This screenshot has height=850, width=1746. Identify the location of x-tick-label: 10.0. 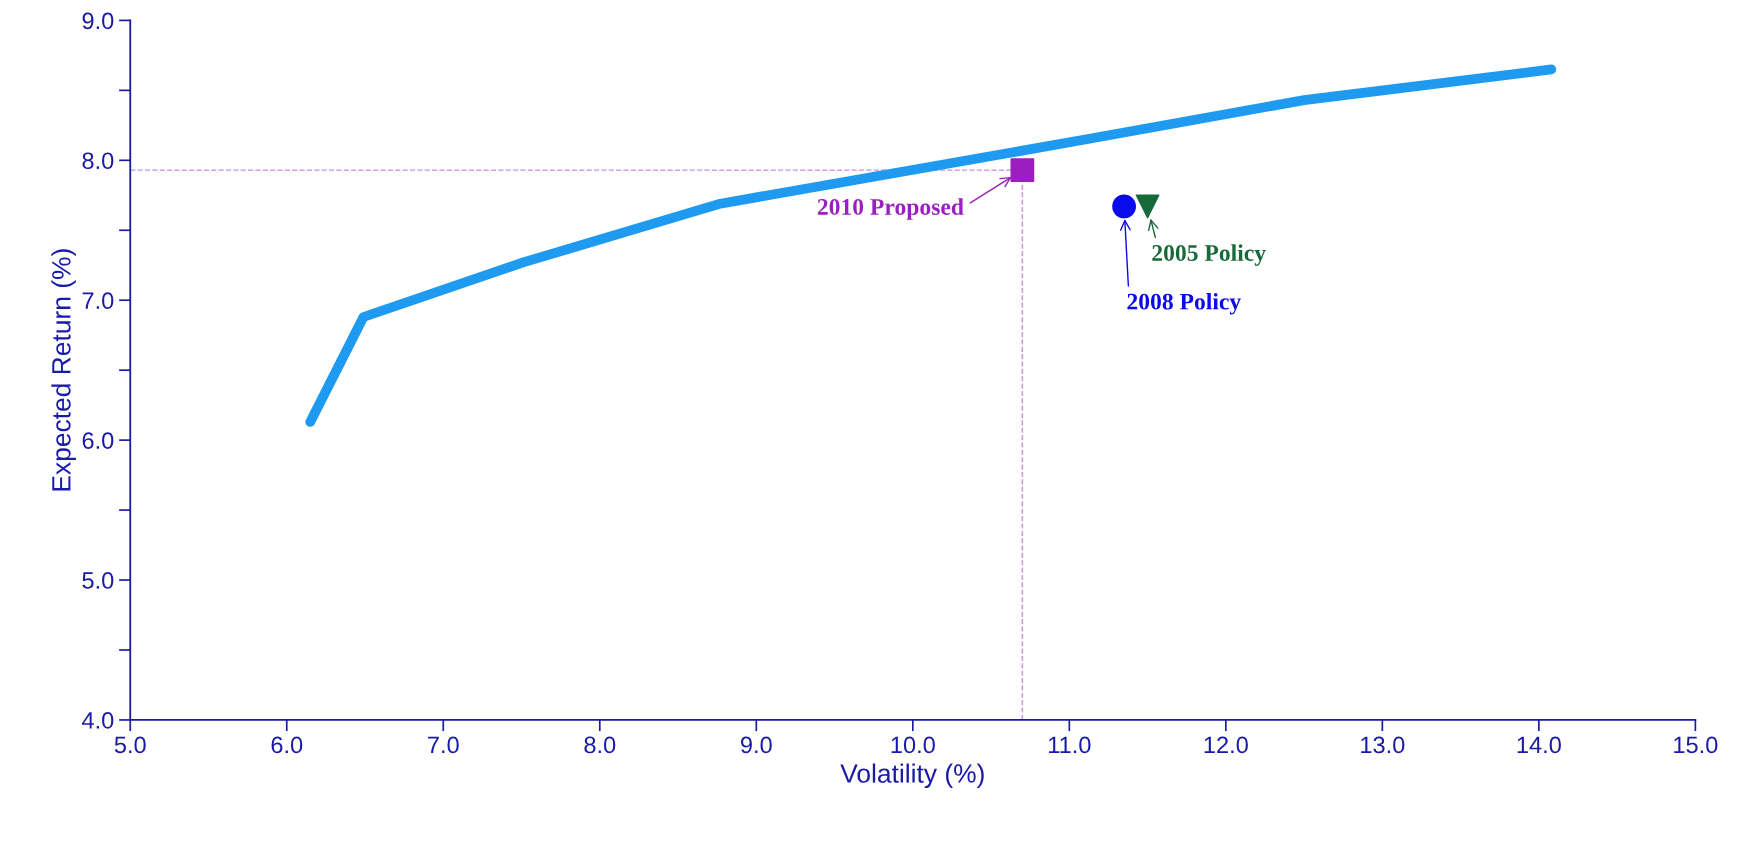
(913, 745).